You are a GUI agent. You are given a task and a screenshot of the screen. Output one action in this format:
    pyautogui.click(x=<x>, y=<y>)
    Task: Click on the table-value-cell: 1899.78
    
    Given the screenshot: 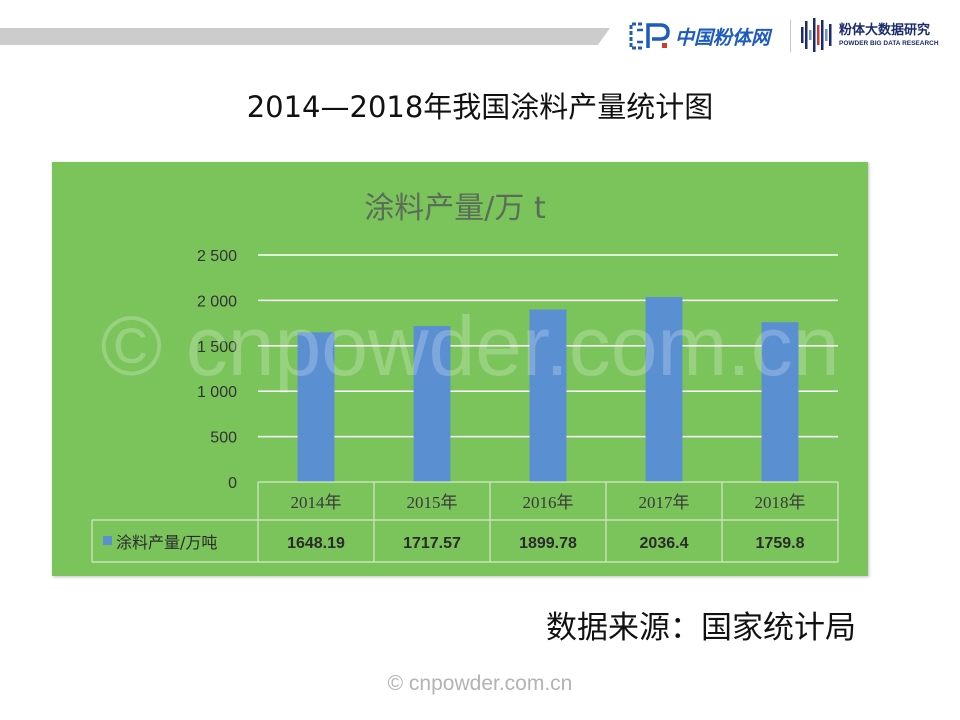 What is the action you would take?
    pyautogui.click(x=548, y=543)
    